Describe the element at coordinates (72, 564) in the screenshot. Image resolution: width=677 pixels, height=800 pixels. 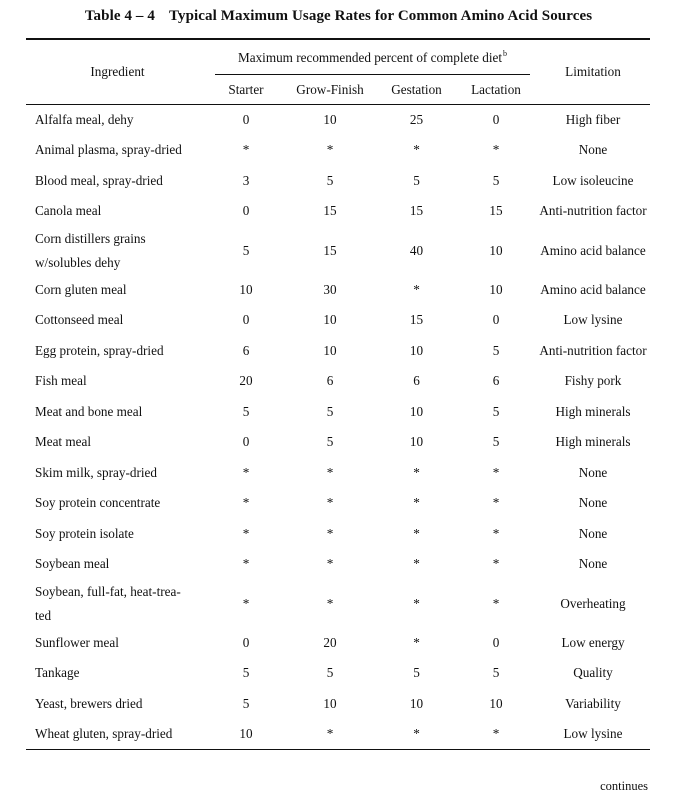
I see `ingredient-cell: Soybean meal` at that location.